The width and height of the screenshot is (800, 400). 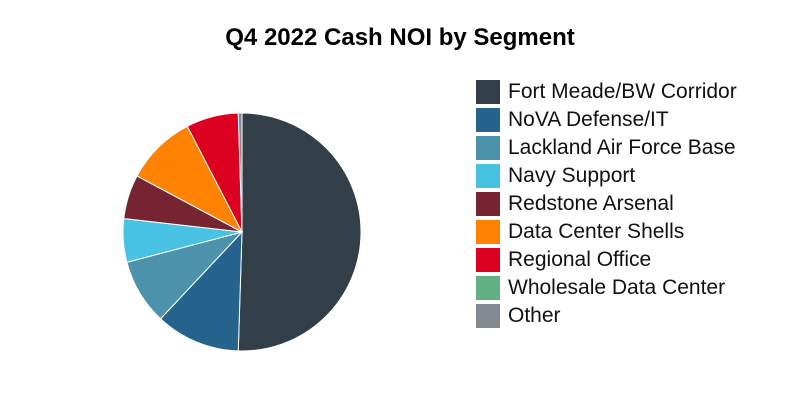 I want to click on legend-item: Fort Meade/BW Corridor, so click(x=636, y=92).